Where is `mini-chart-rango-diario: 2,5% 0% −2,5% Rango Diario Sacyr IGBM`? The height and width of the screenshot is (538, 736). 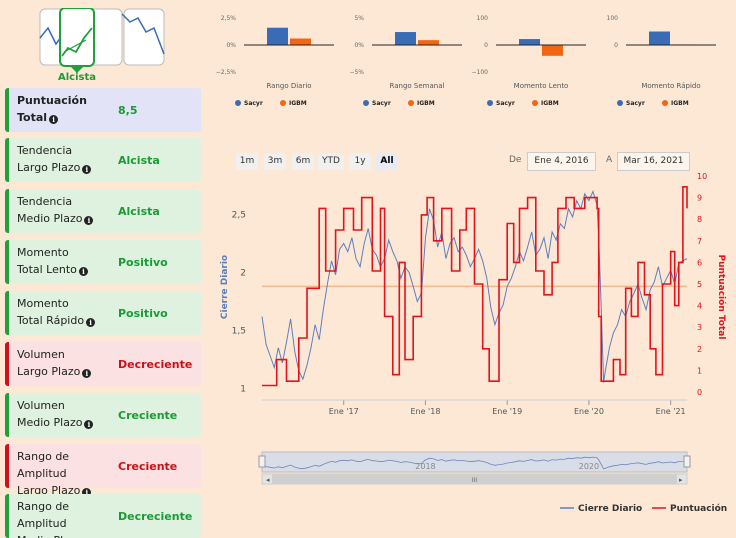
mini-chart-rango-diario: 2,5% 0% −2,5% Rango Diario Sacyr IGBM is located at coordinates (277, 56).